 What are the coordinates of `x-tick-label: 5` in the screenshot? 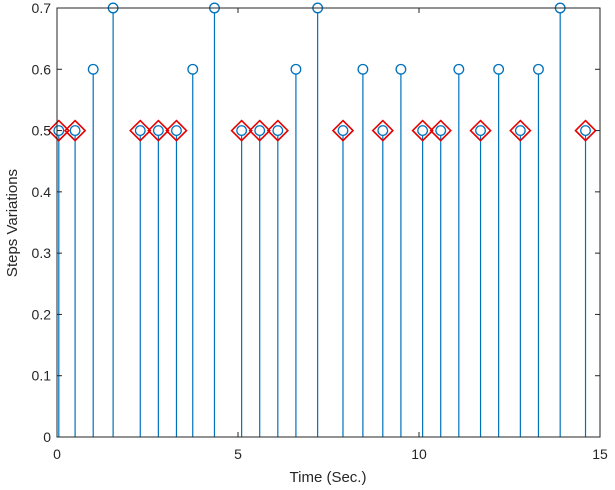 It's located at (238, 454).